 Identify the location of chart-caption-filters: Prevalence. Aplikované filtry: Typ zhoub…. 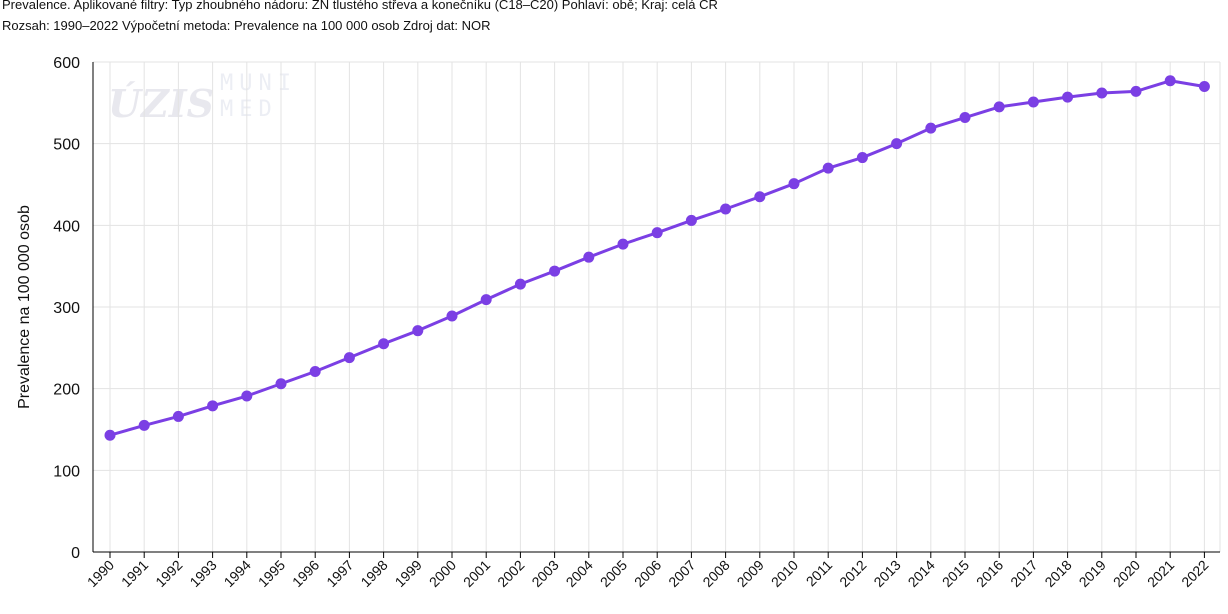
(360, 6).